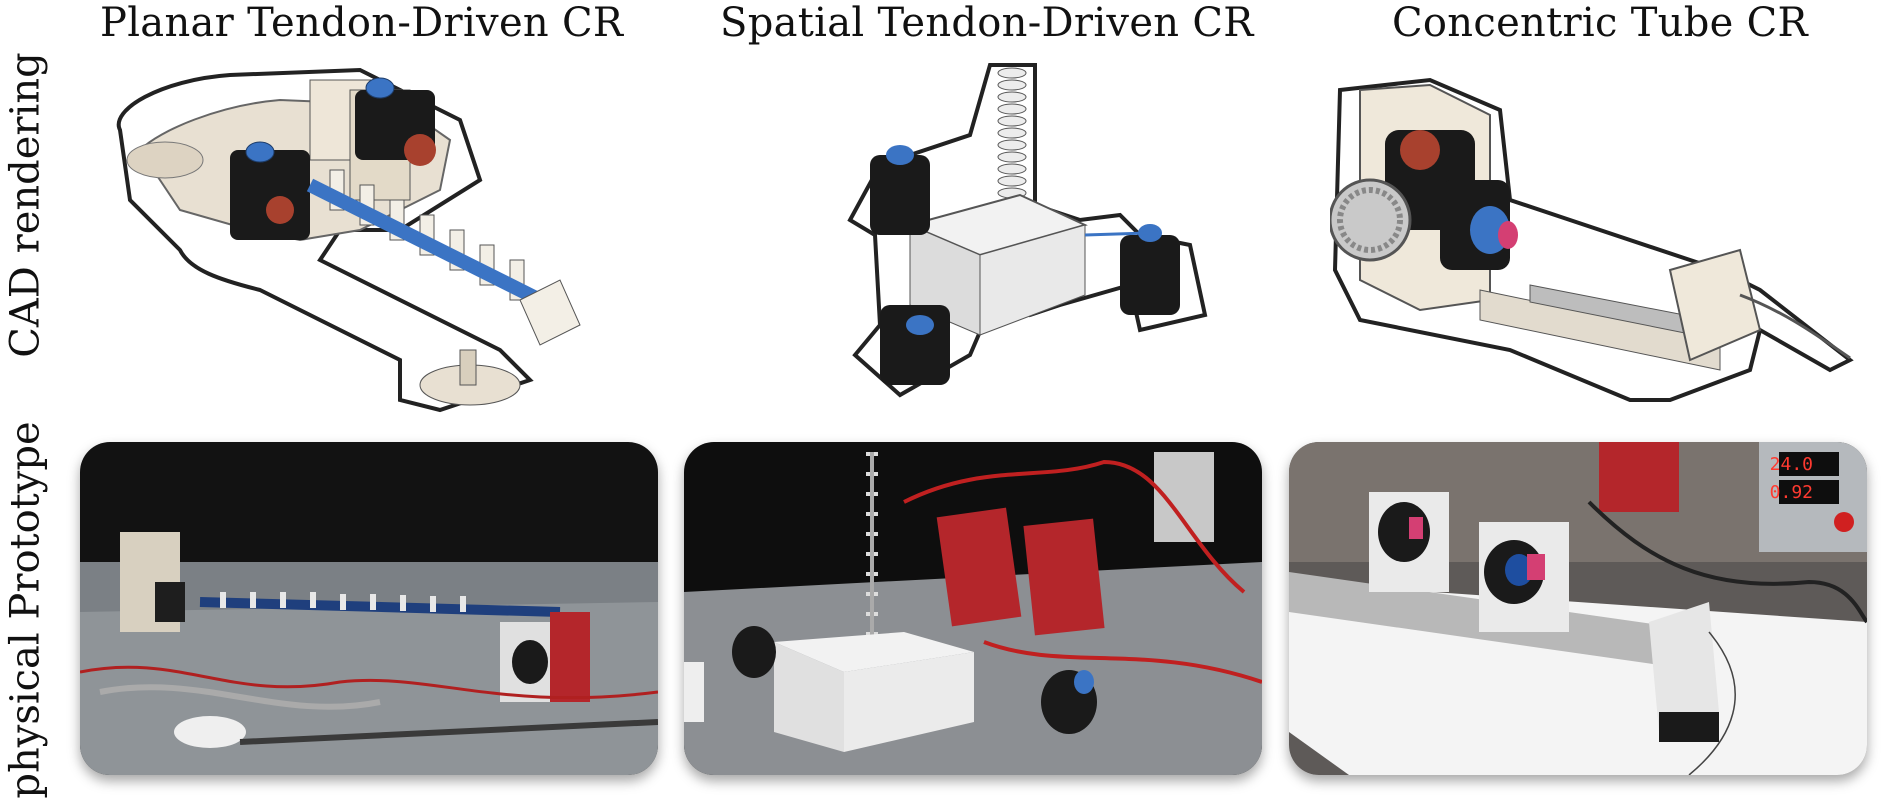 This screenshot has height=807, width=1884. I want to click on photo-concentric: 24.0 0.92, so click(1578, 608).